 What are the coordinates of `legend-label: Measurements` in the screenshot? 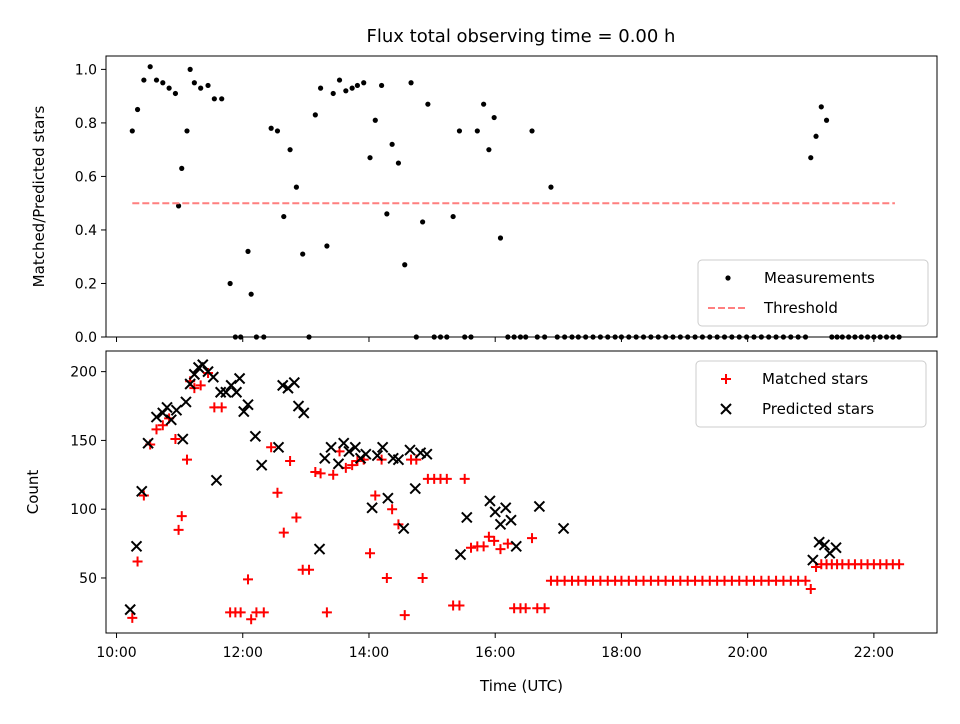 It's located at (819, 278).